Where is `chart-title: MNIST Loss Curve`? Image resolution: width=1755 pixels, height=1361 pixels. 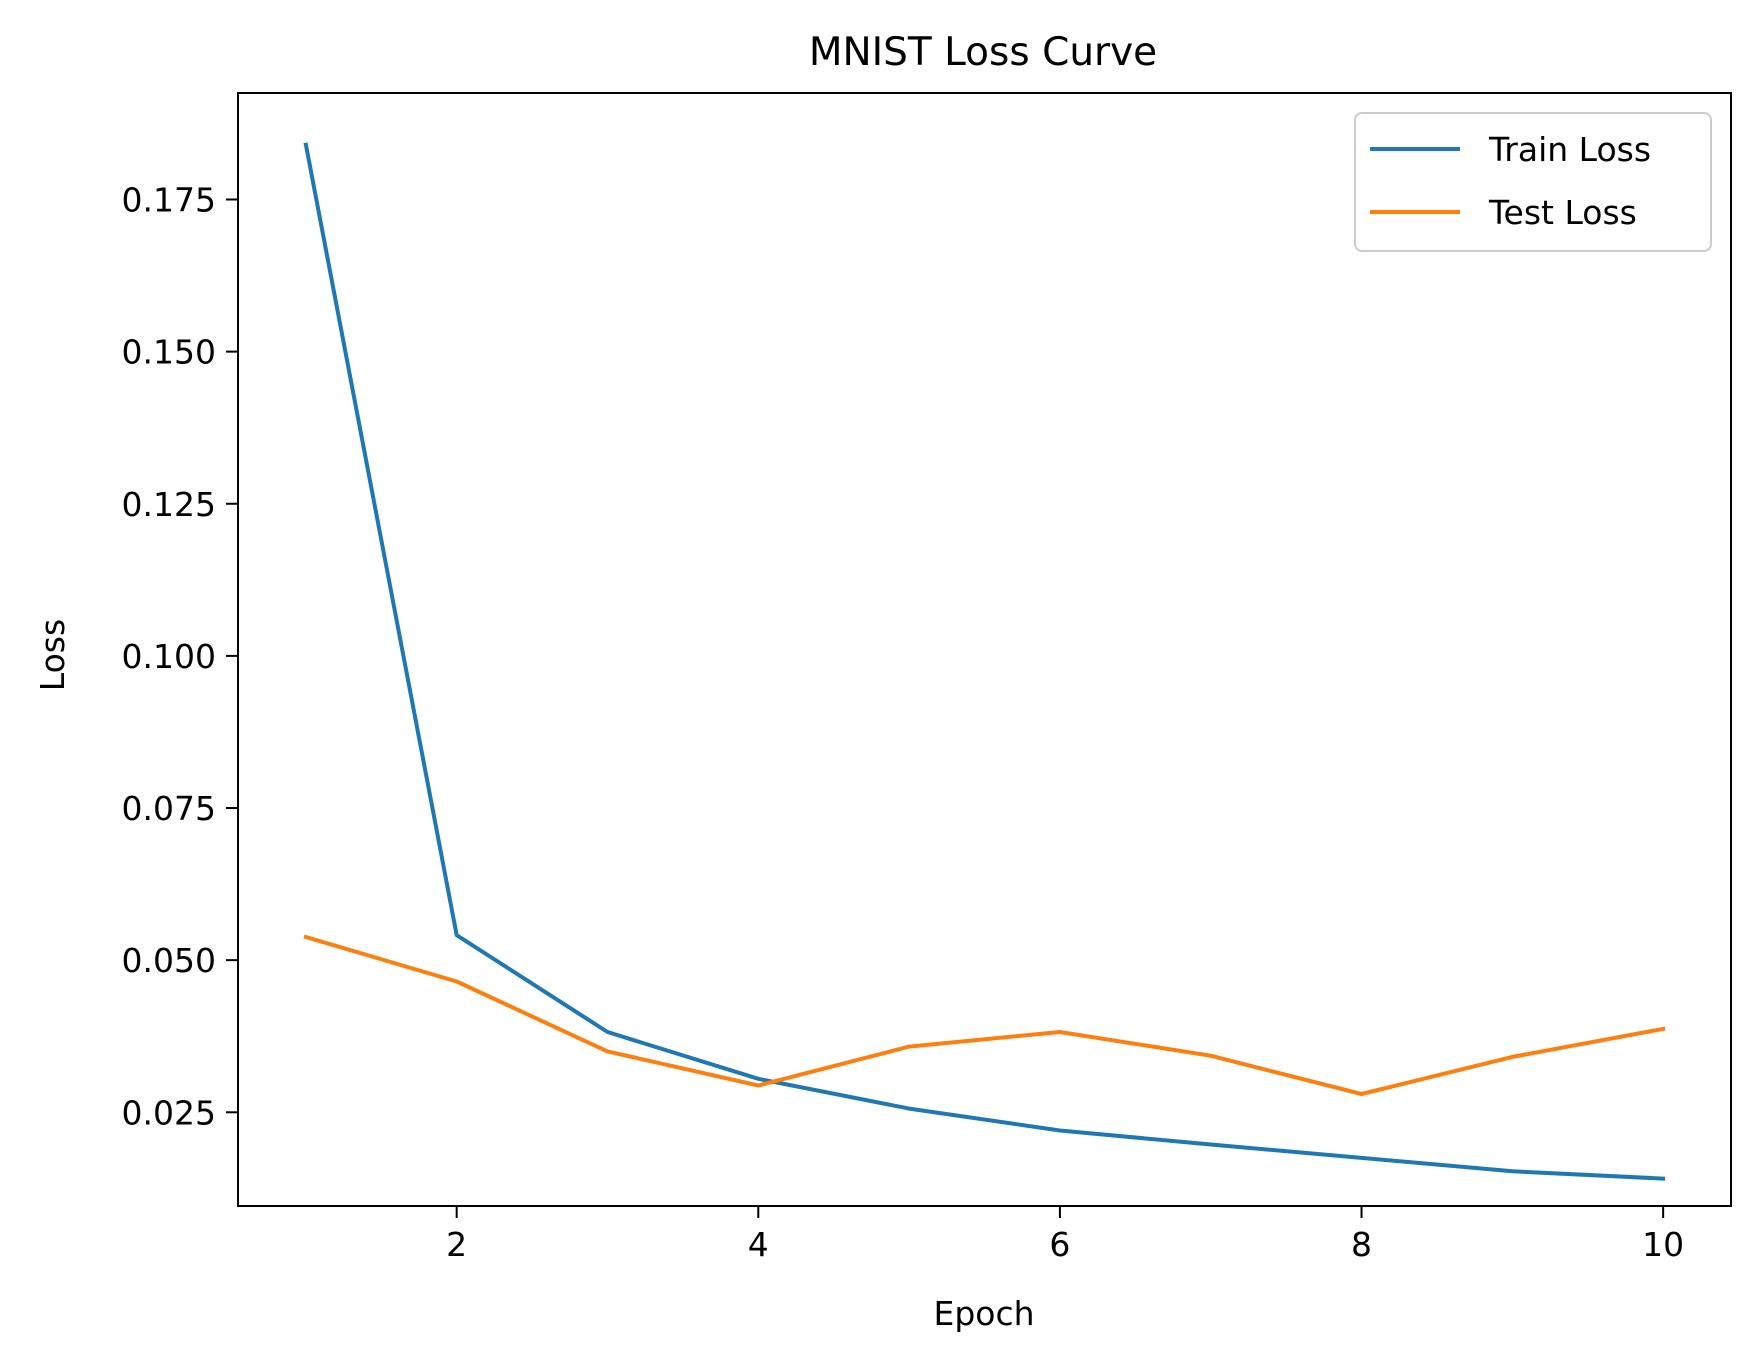 chart-title: MNIST Loss Curve is located at coordinates (983, 52).